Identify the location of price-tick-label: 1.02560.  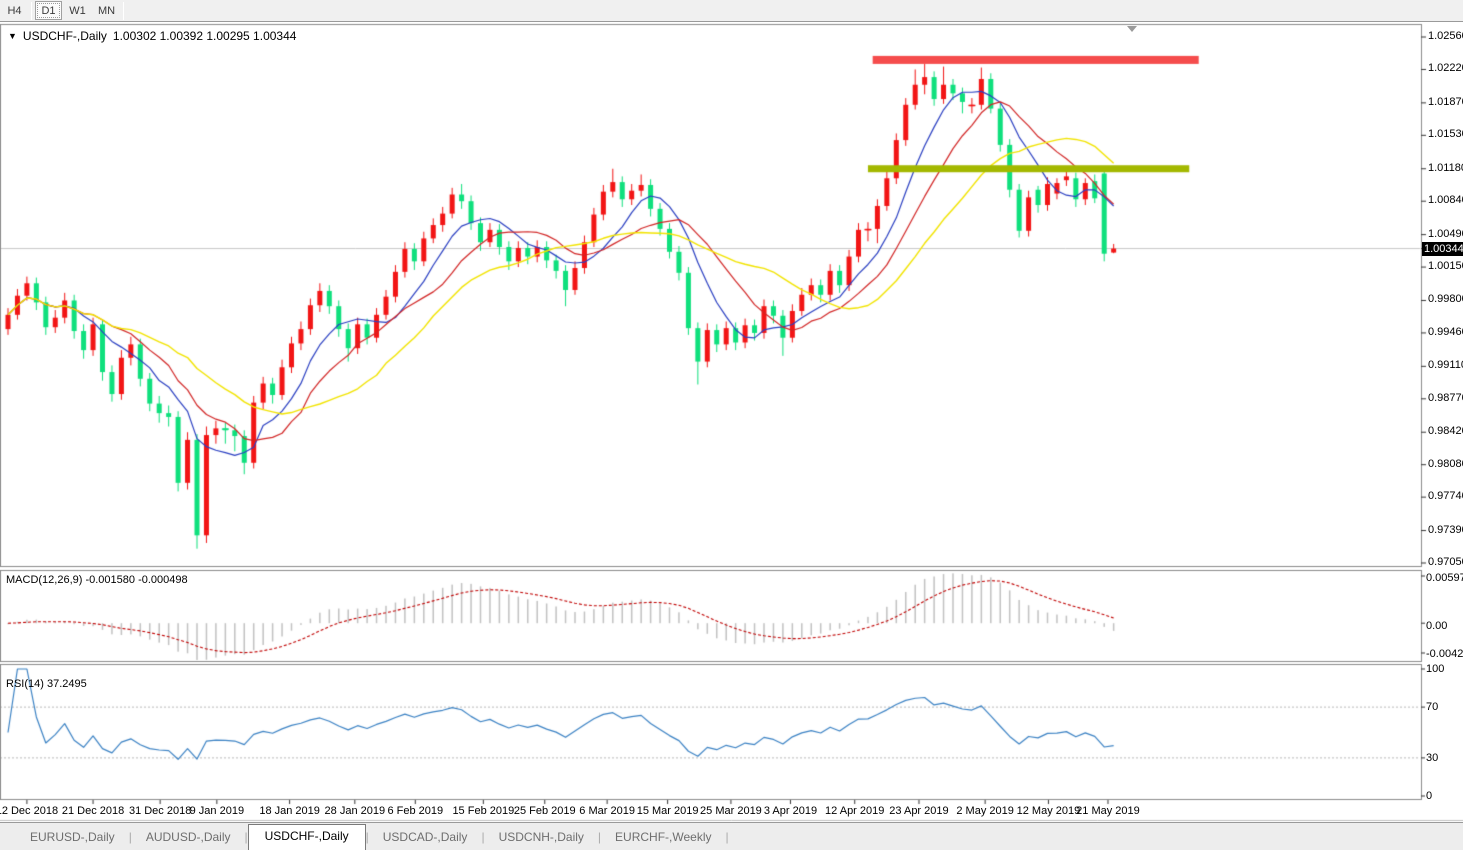
(1445, 36).